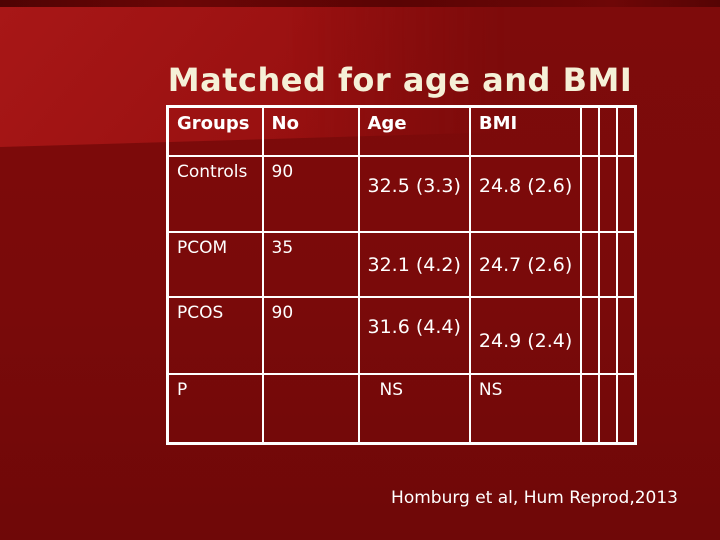 The height and width of the screenshot is (540, 720). What do you see at coordinates (414, 335) in the screenshot?
I see `cell-age: 31.6 (4.4)` at bounding box center [414, 335].